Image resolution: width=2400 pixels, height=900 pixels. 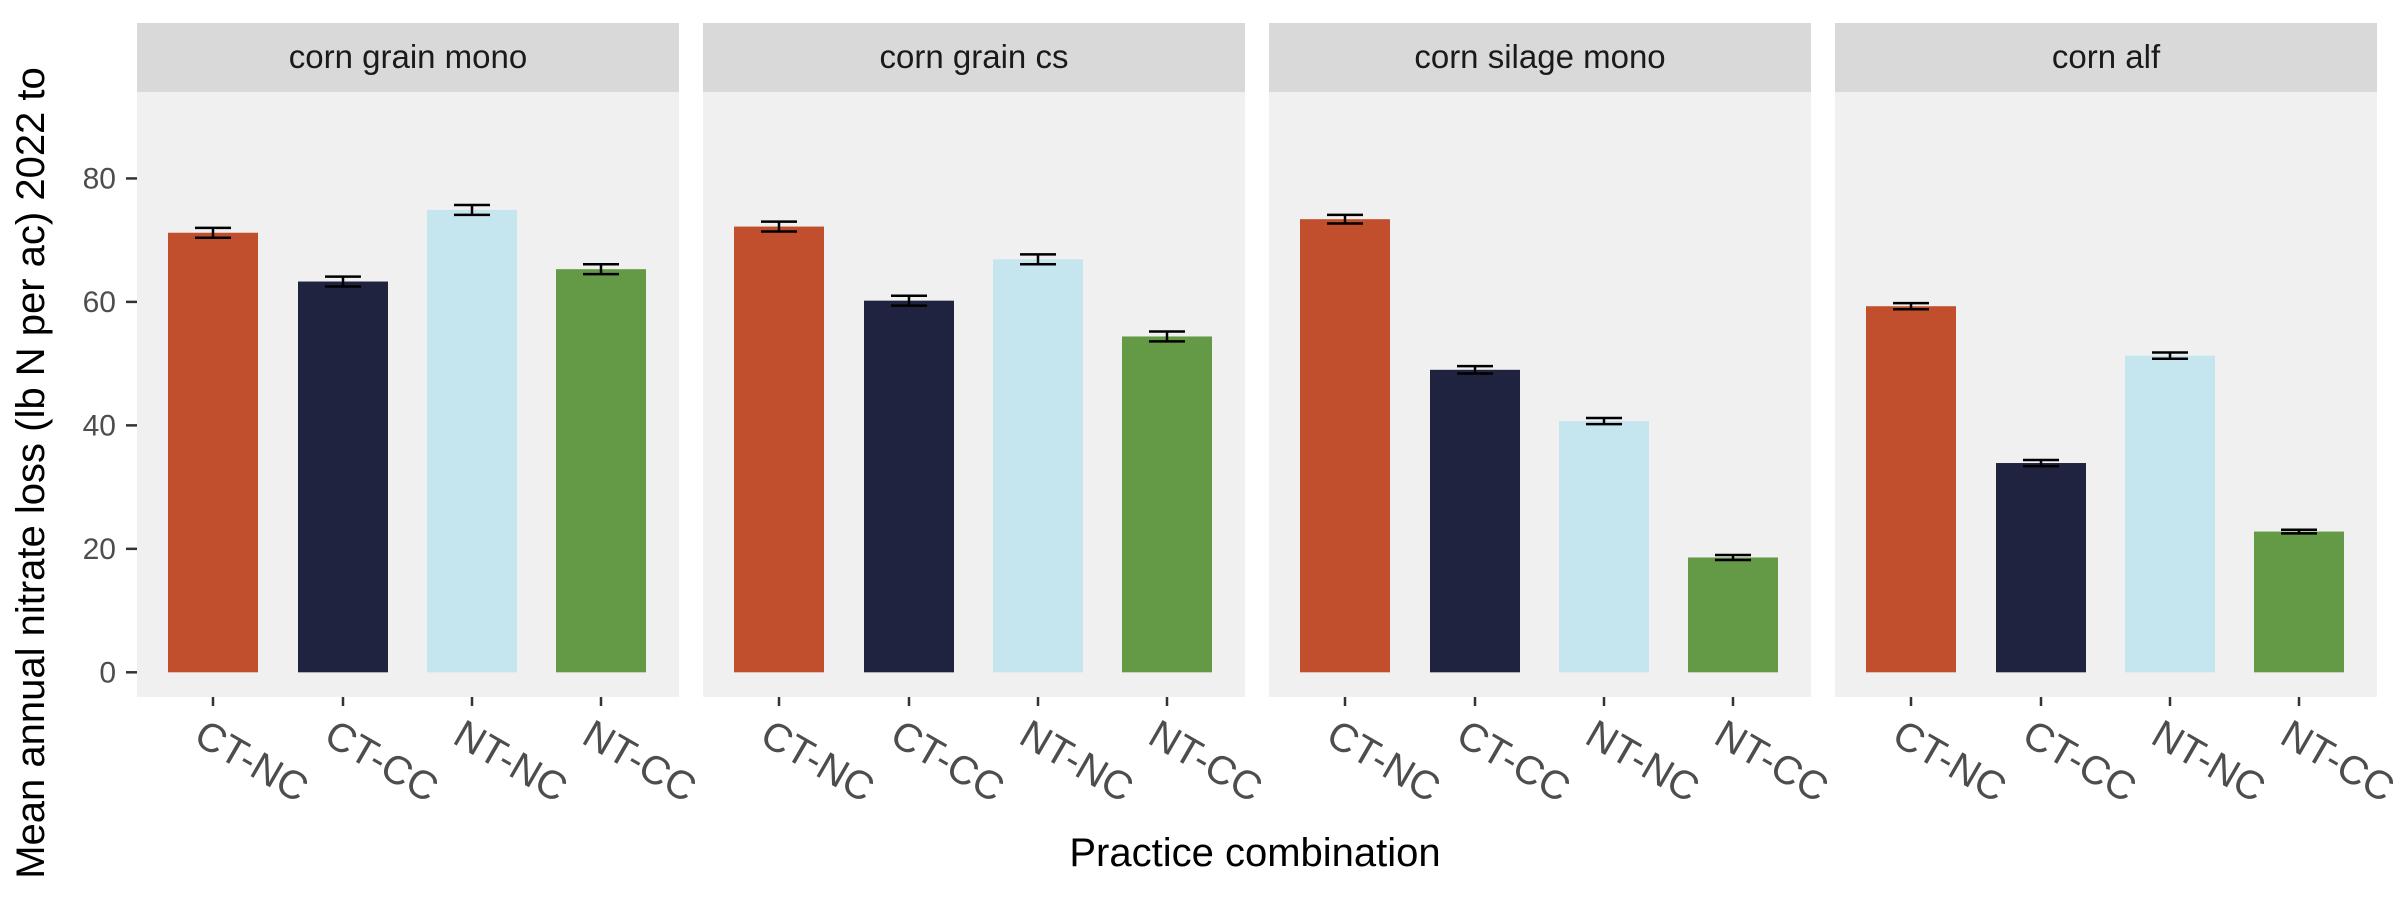 What do you see at coordinates (99, 549) in the screenshot?
I see `y-tick-label: 20` at bounding box center [99, 549].